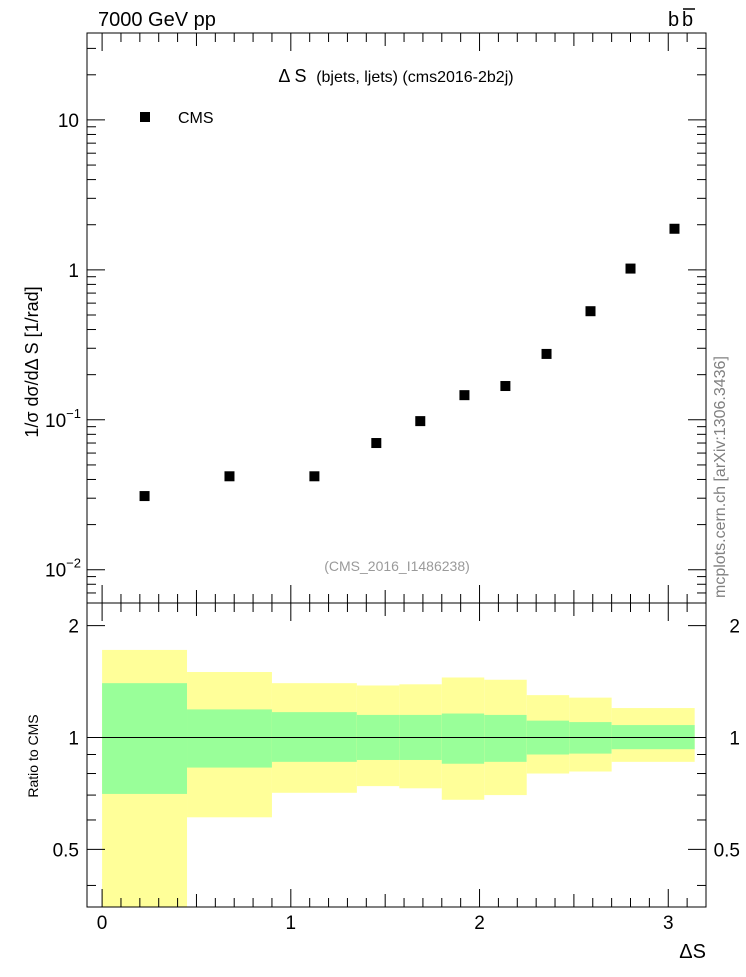 Image resolution: width=746 pixels, height=977 pixels. What do you see at coordinates (102, 923) in the screenshot?
I see `ratio-x-tick-label: 0` at bounding box center [102, 923].